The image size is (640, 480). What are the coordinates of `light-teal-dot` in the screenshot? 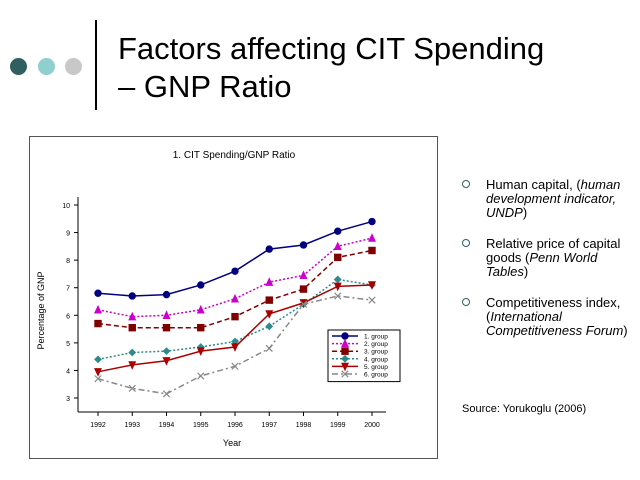 It's located at (46, 66).